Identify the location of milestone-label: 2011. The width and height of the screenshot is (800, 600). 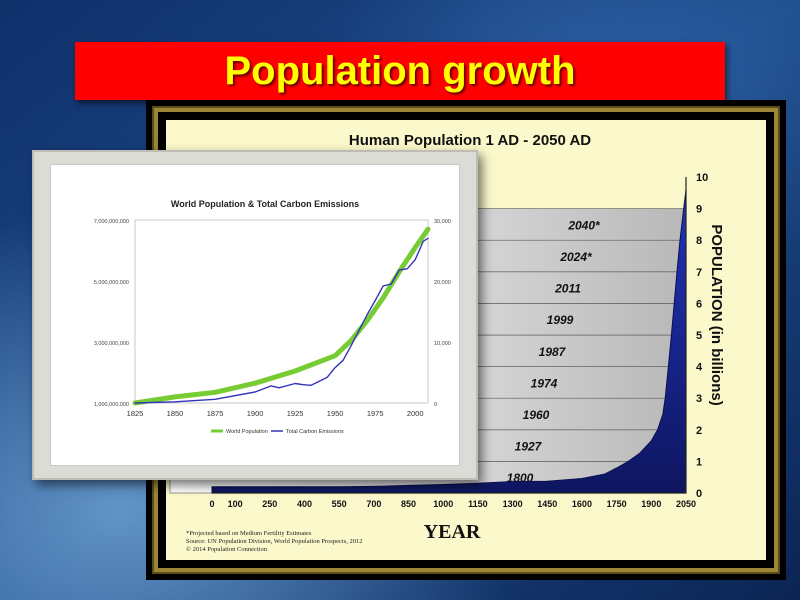
(567, 289).